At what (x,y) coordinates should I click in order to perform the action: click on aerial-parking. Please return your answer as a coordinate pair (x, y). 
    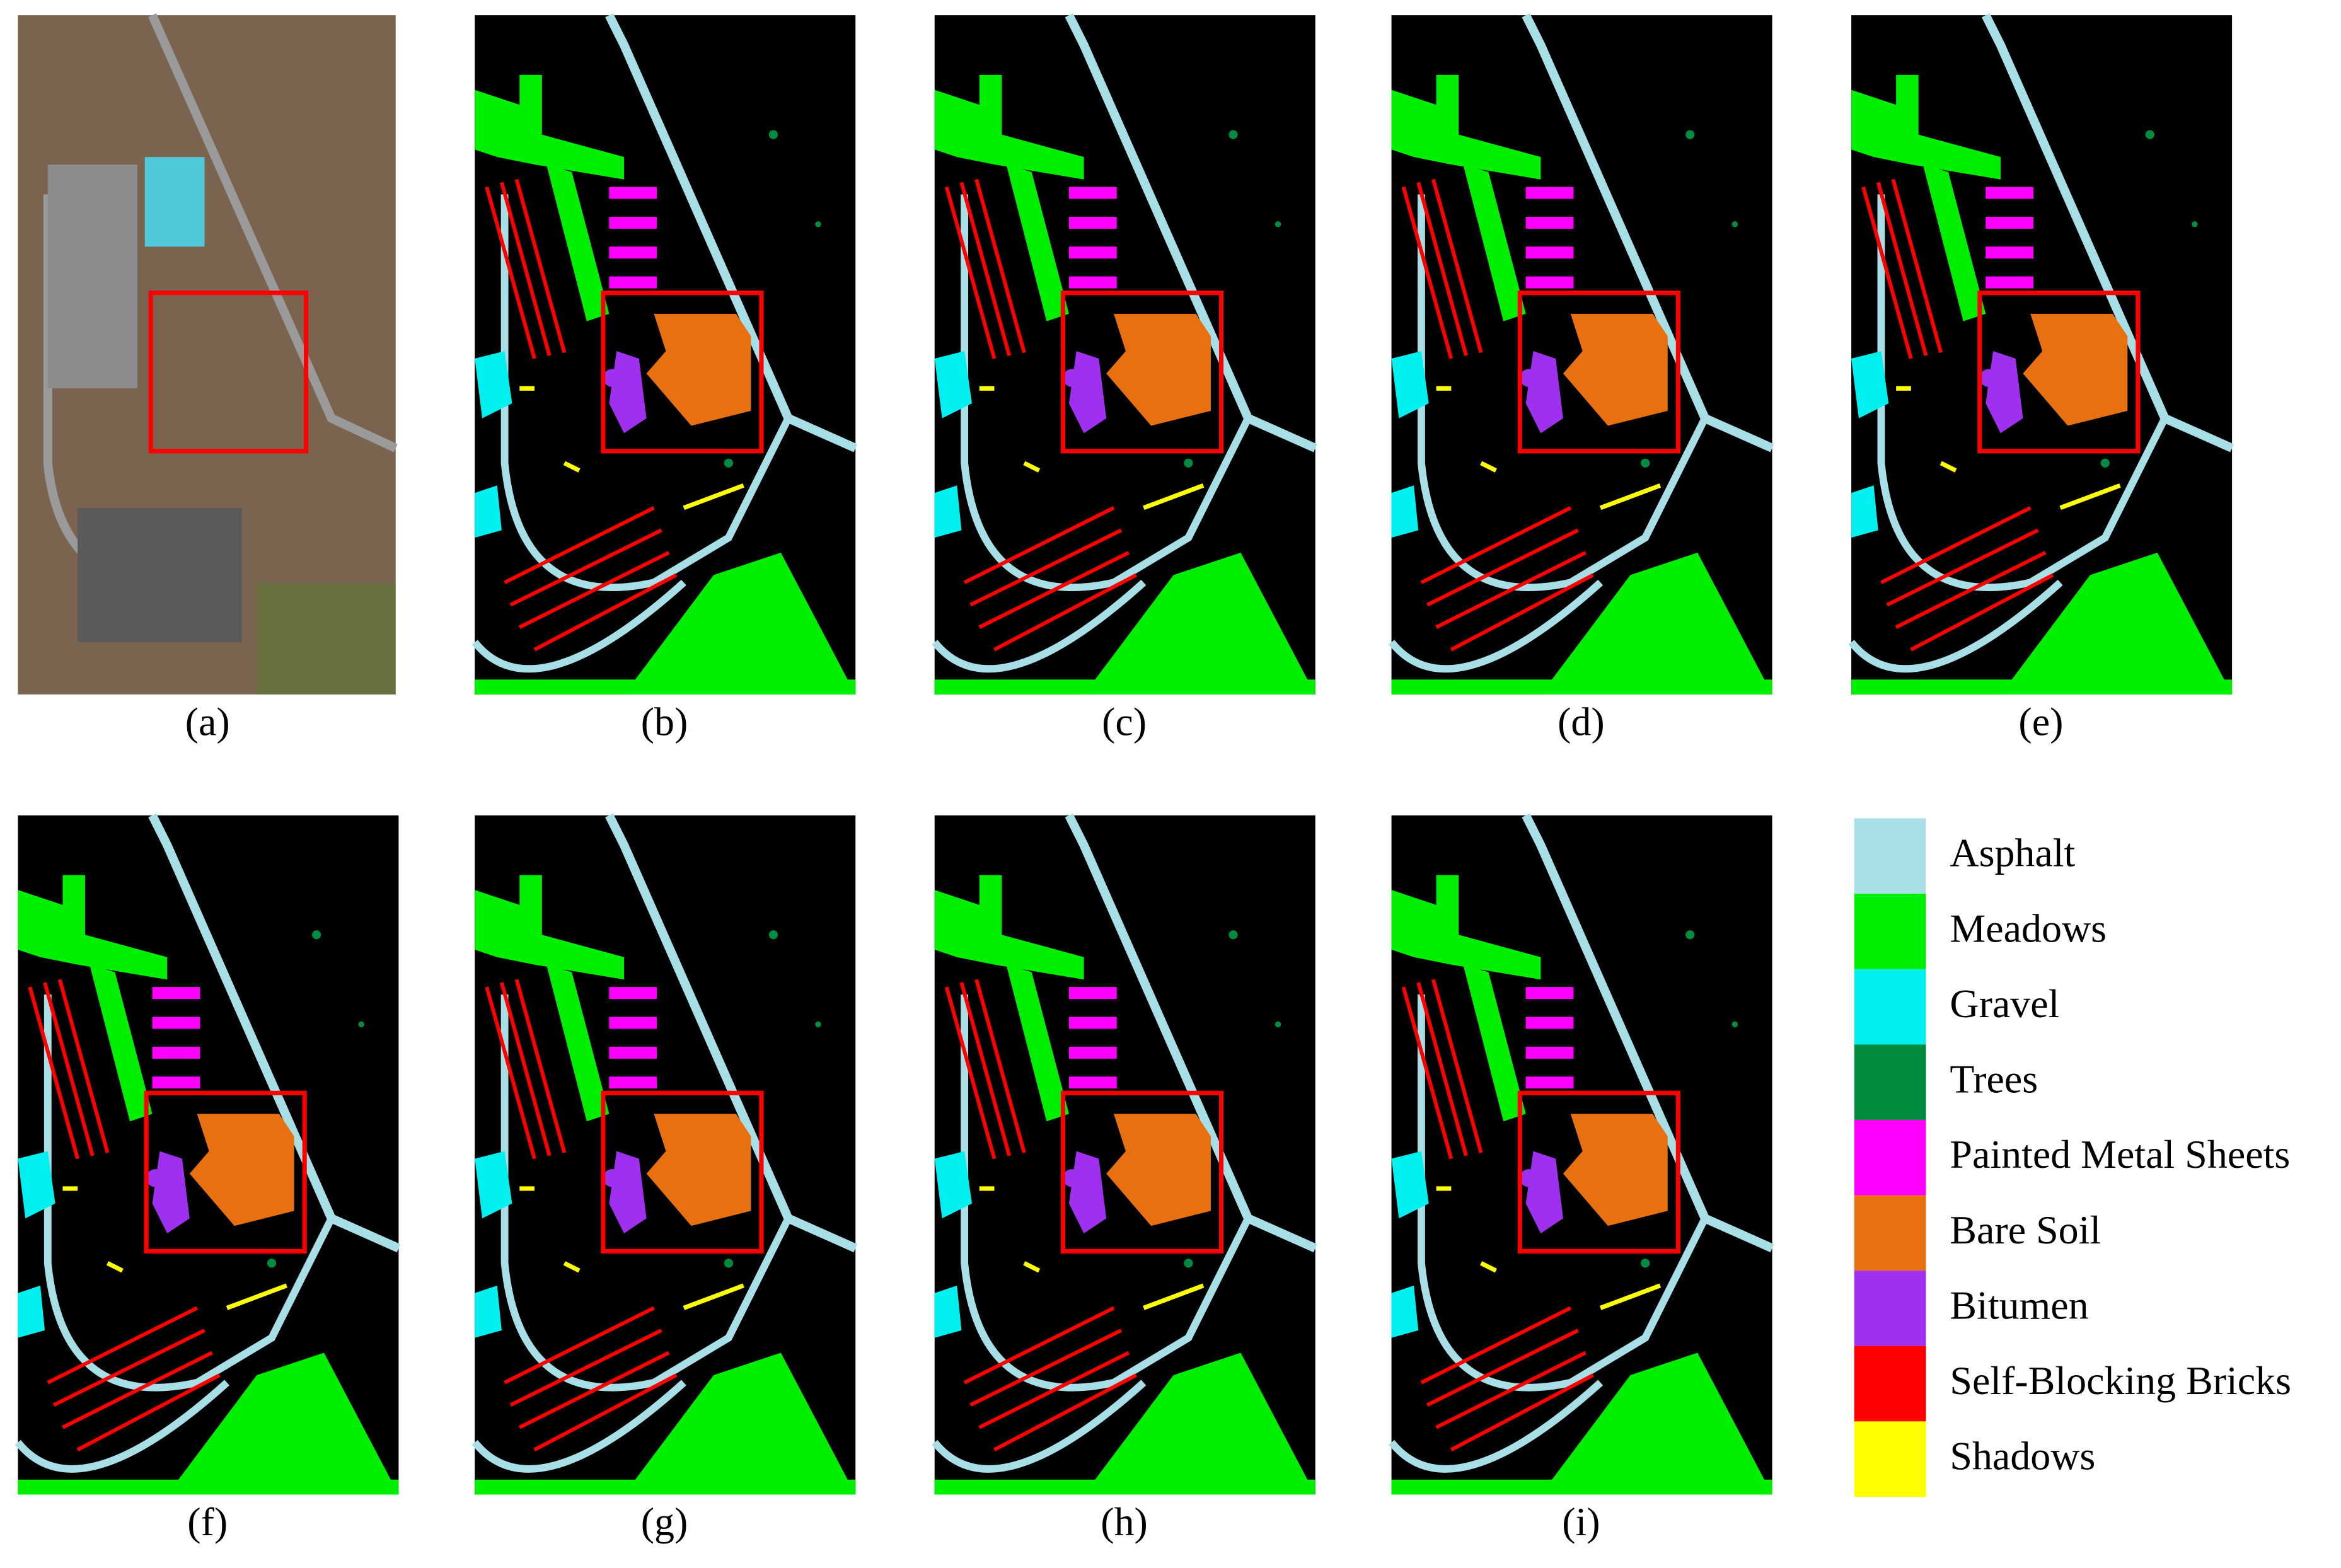
    Looking at the image, I should click on (160, 575).